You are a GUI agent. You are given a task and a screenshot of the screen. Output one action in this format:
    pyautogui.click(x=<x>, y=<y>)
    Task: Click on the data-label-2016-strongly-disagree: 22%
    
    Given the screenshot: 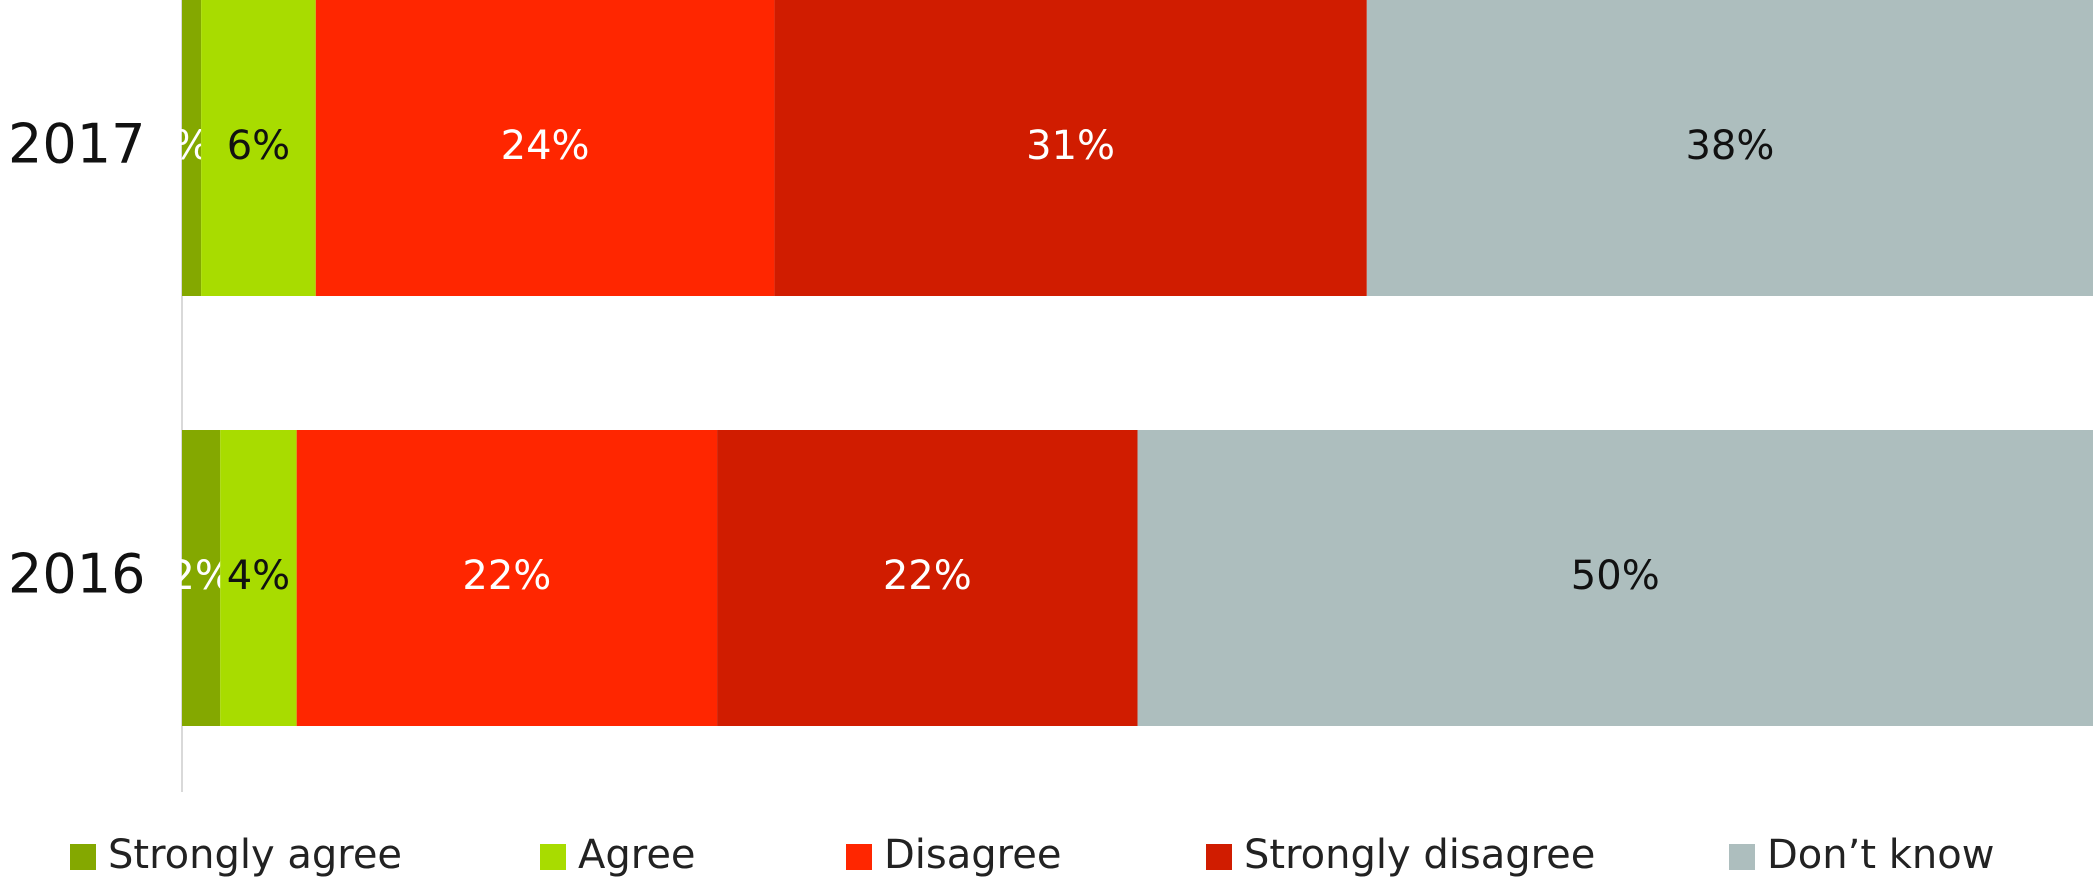 What is the action you would take?
    pyautogui.click(x=927, y=576)
    